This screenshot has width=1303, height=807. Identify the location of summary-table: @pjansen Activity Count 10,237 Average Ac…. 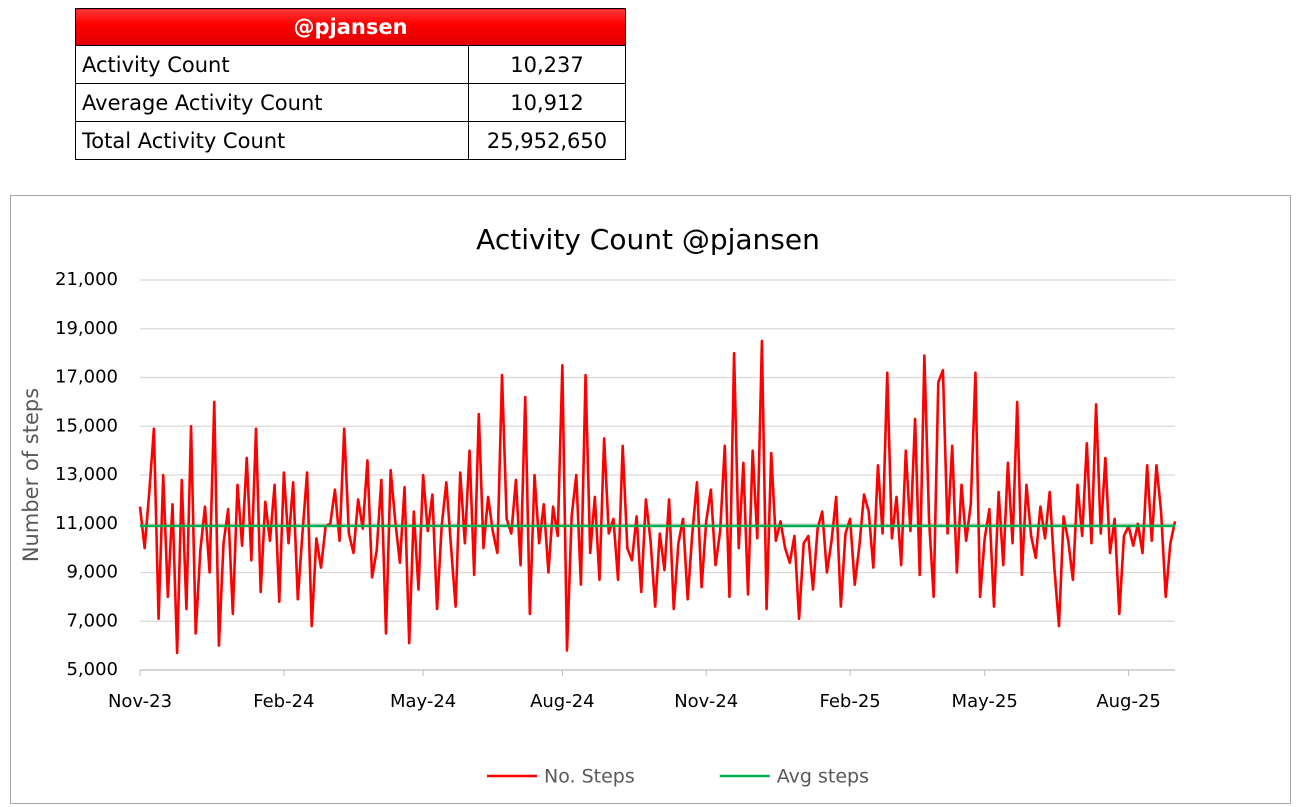
(350, 84).